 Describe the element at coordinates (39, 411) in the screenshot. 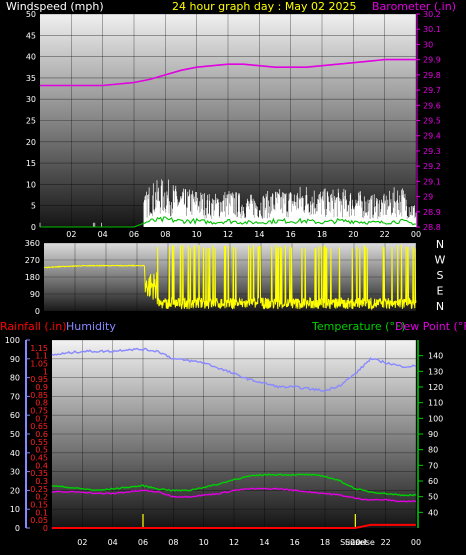

I see `rain-tick-label-15: 0.75` at that location.